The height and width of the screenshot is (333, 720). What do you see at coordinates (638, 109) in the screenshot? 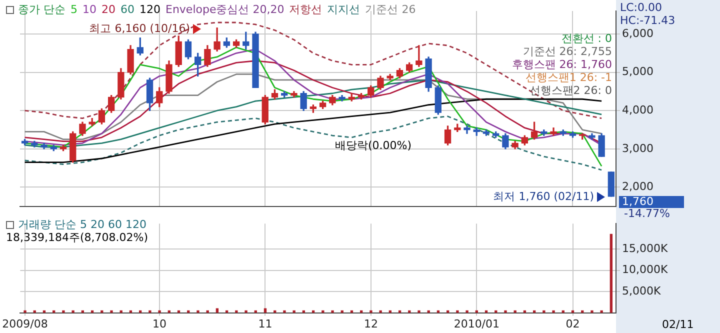
I see `y-tick-label: 4,000` at bounding box center [638, 109].